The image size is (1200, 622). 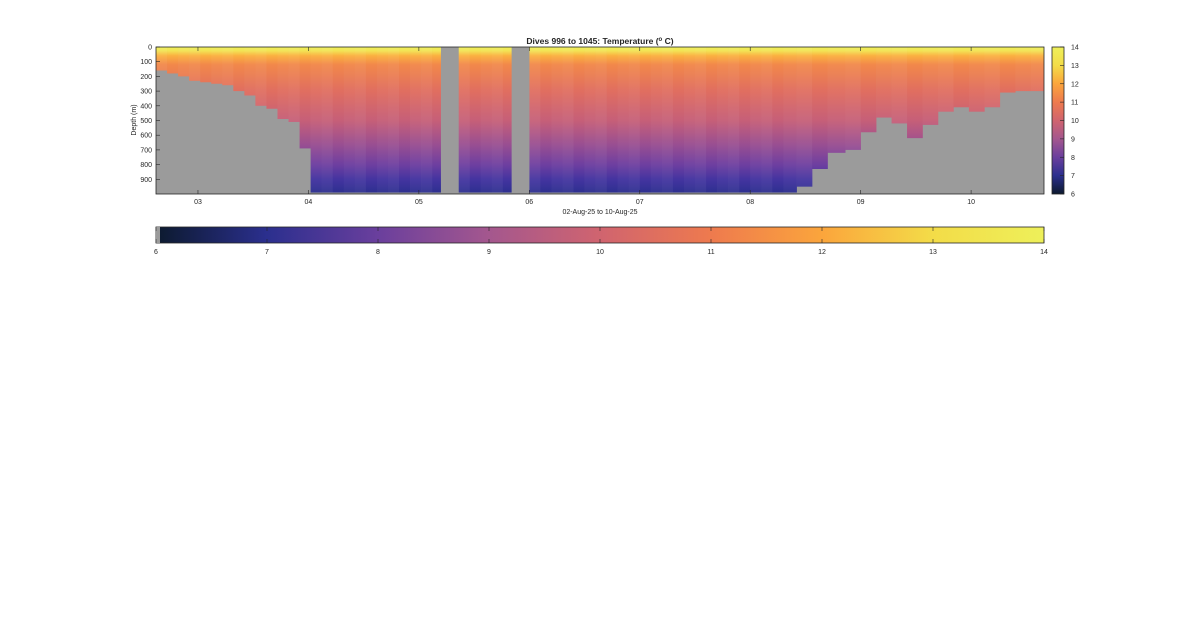 What do you see at coordinates (971, 202) in the screenshot?
I see `x-tick-label: 10` at bounding box center [971, 202].